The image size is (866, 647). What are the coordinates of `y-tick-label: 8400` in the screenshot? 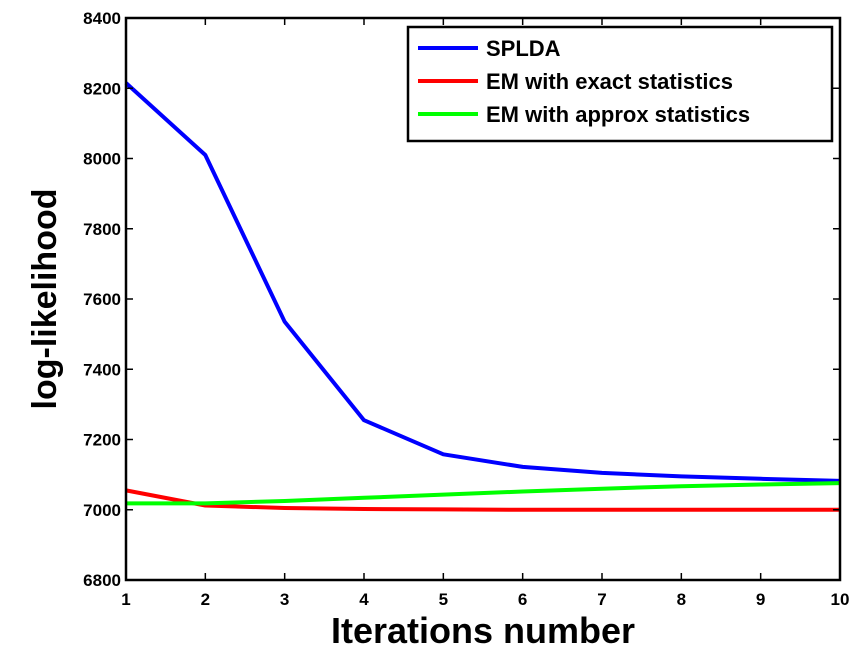 It's located at (102, 18).